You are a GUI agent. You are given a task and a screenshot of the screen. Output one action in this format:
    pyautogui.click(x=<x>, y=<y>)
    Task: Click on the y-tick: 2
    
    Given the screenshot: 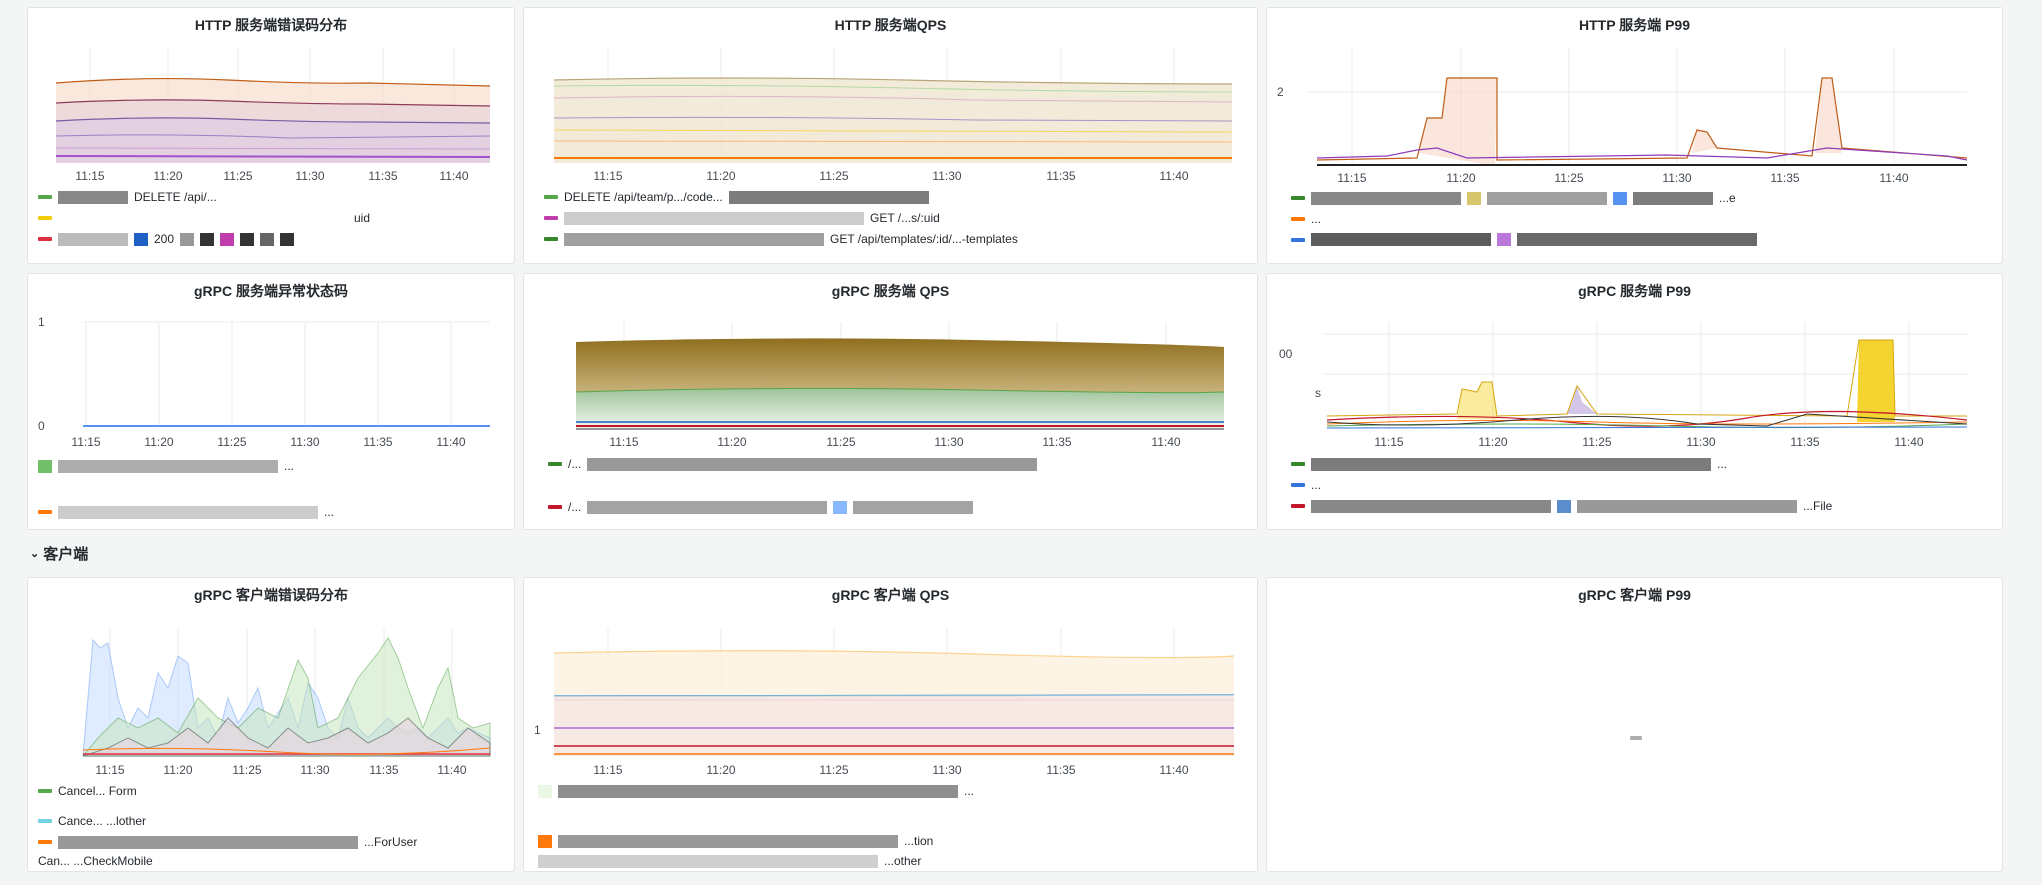 What is the action you would take?
    pyautogui.click(x=1280, y=92)
    